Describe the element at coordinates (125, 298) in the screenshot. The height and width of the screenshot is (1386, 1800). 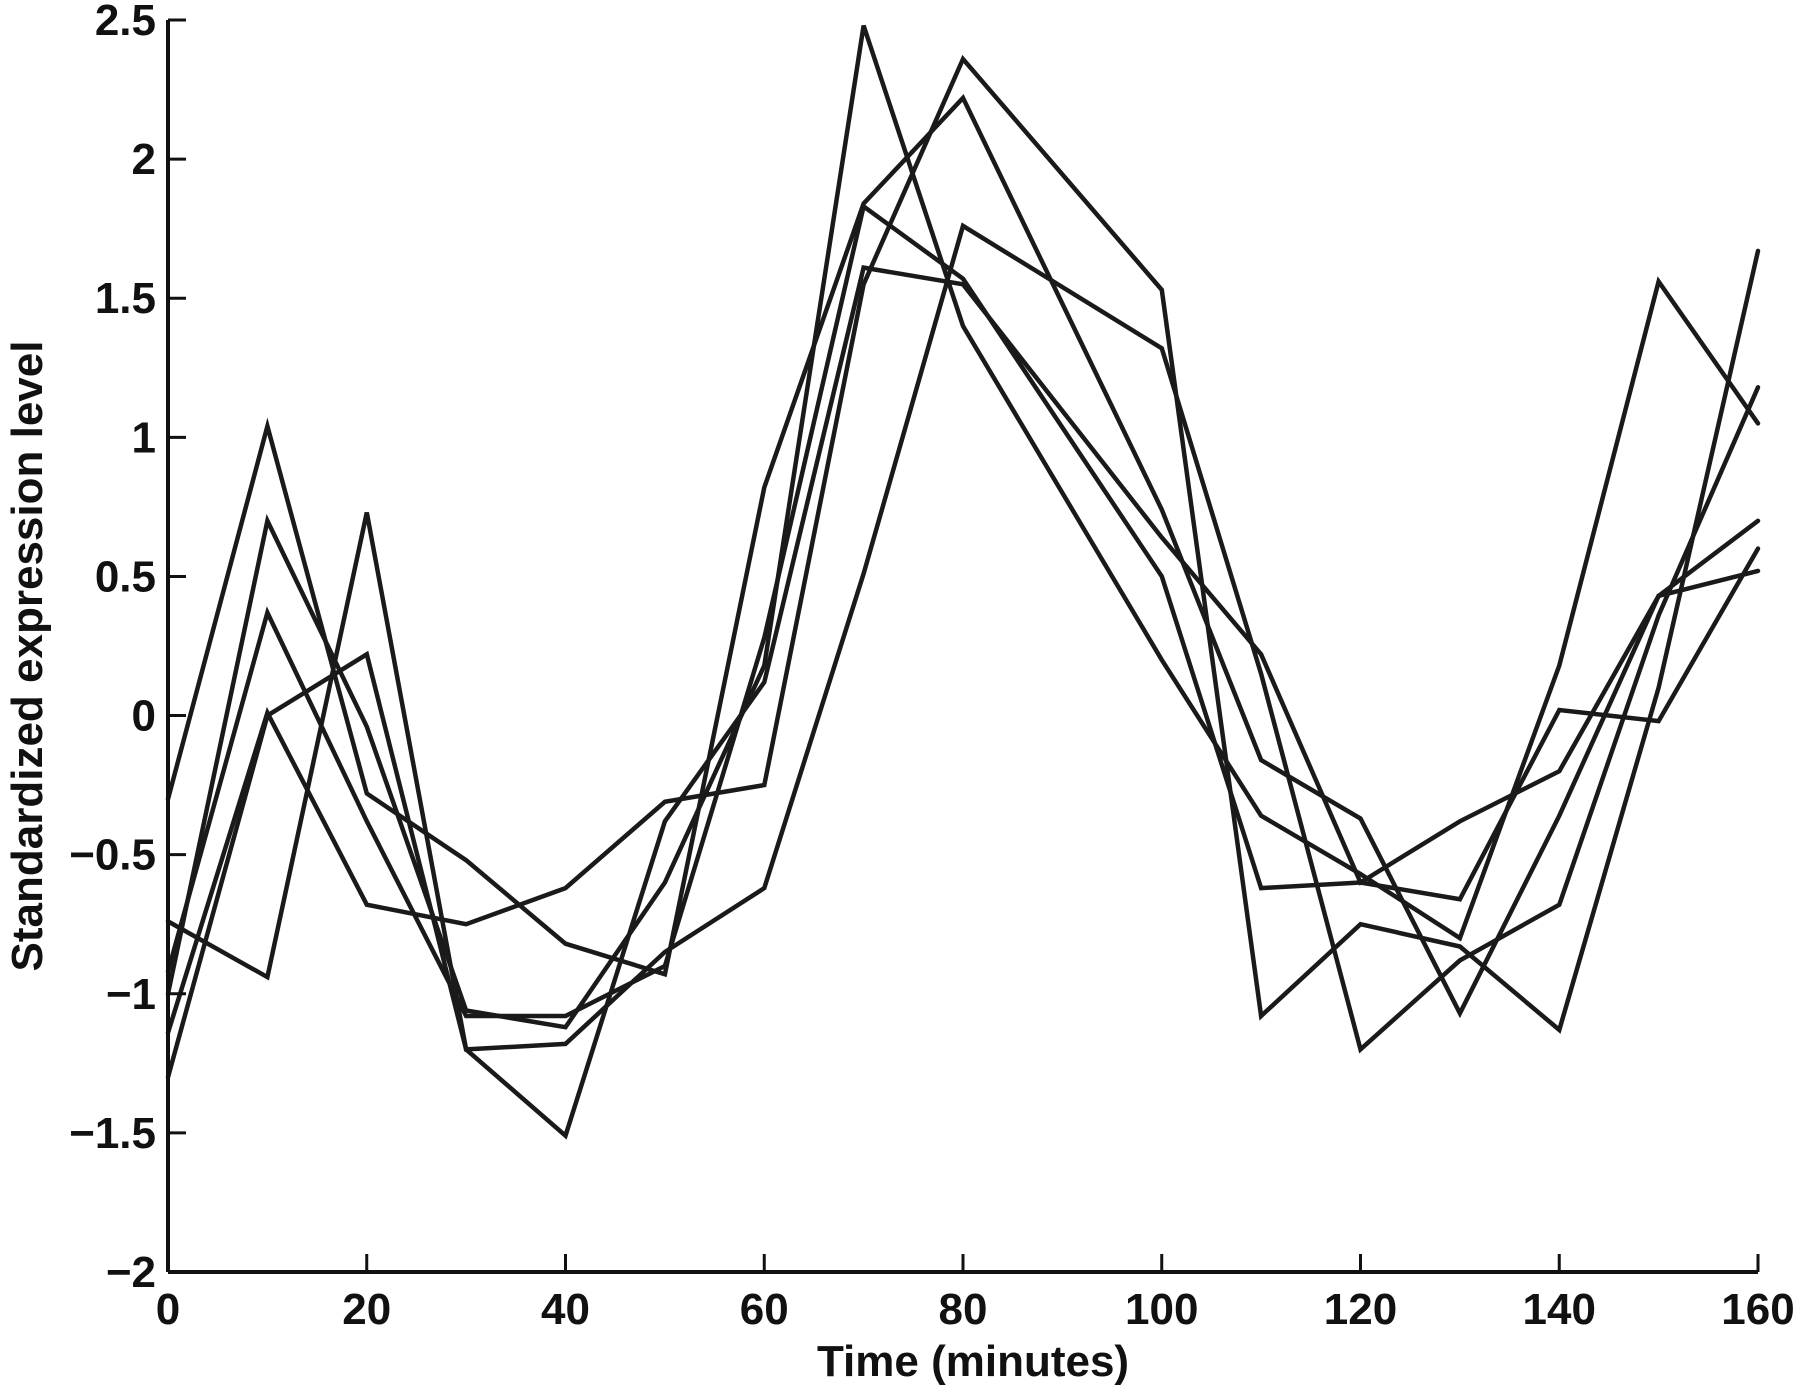
I see `y-tick-label: 1.5` at that location.